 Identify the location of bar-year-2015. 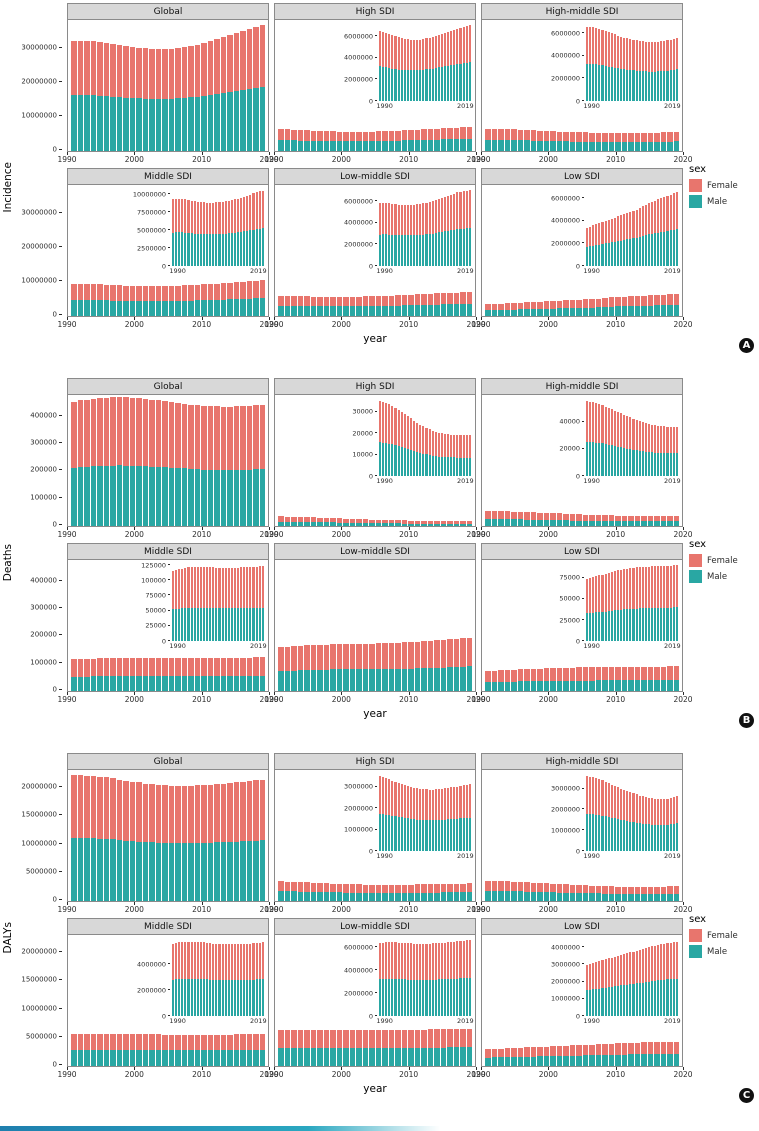
(443, 1000).